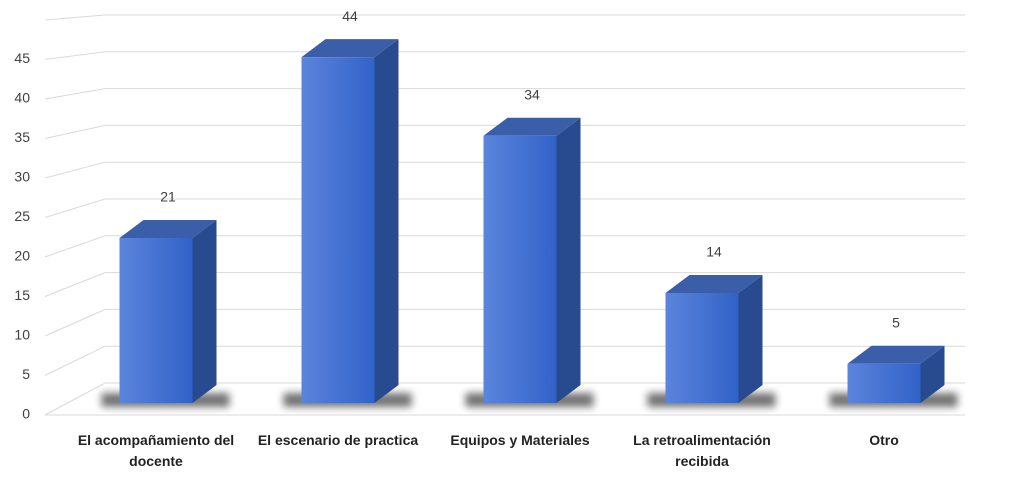 The width and height of the screenshot is (1020, 480). I want to click on y-tick-label: 15, so click(22, 295).